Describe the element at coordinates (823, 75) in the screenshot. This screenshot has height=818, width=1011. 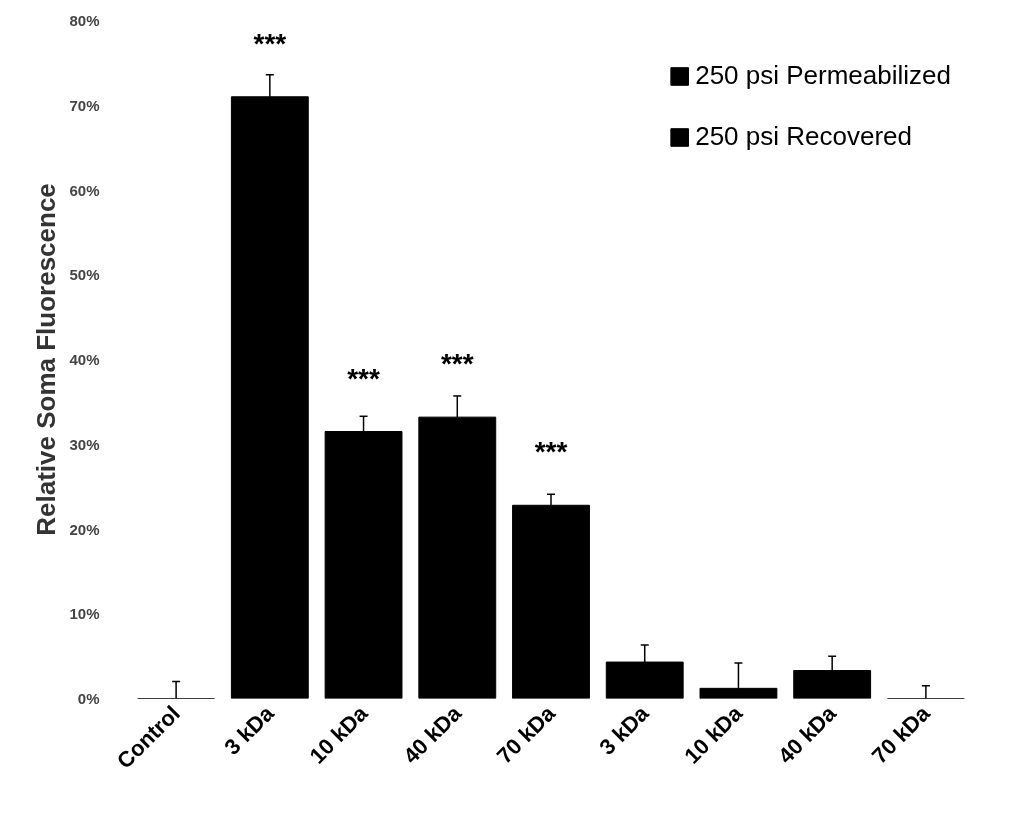
I see `legend-label: 250 psi Permeabilized` at that location.